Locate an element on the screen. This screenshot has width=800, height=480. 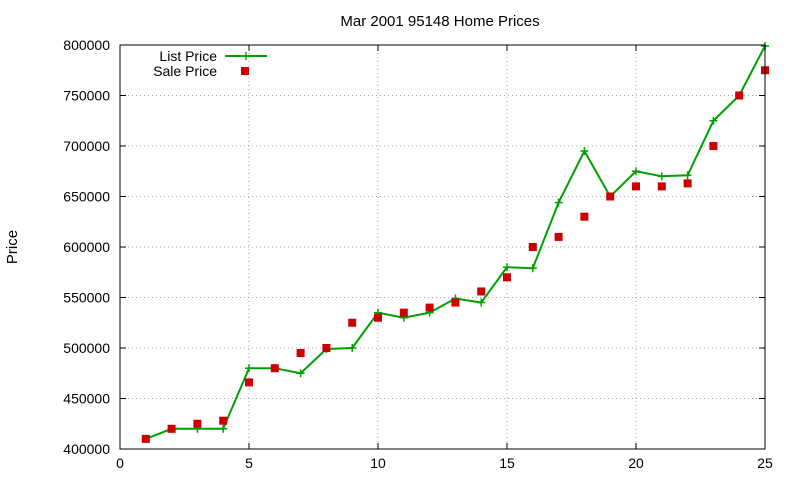
legend-marker-list-price is located at coordinates (246, 56).